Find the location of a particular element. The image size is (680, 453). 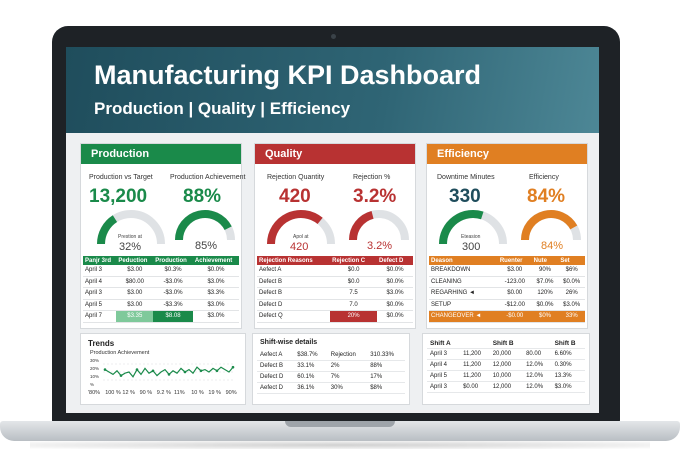

efficiency-panel-title: Efficiency is located at coordinates (507, 154).